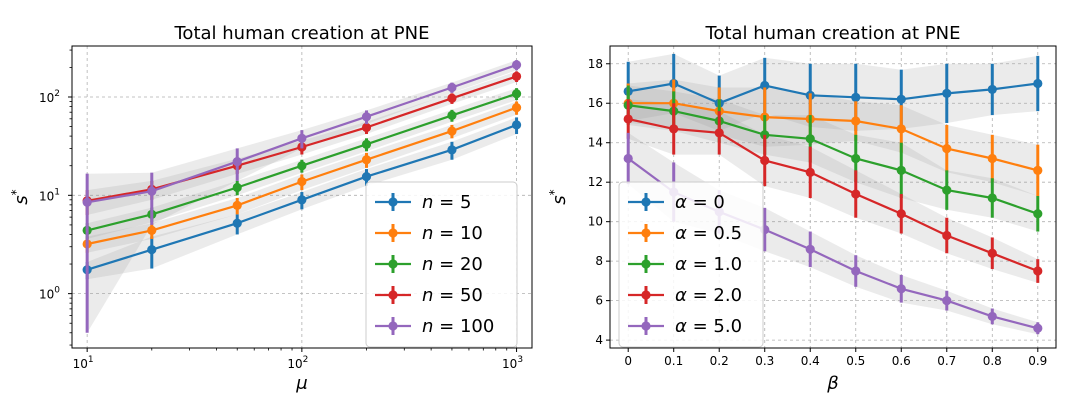 The image size is (1080, 408). I want to click on right-chart-y-tick-label: 10, so click(595, 222).